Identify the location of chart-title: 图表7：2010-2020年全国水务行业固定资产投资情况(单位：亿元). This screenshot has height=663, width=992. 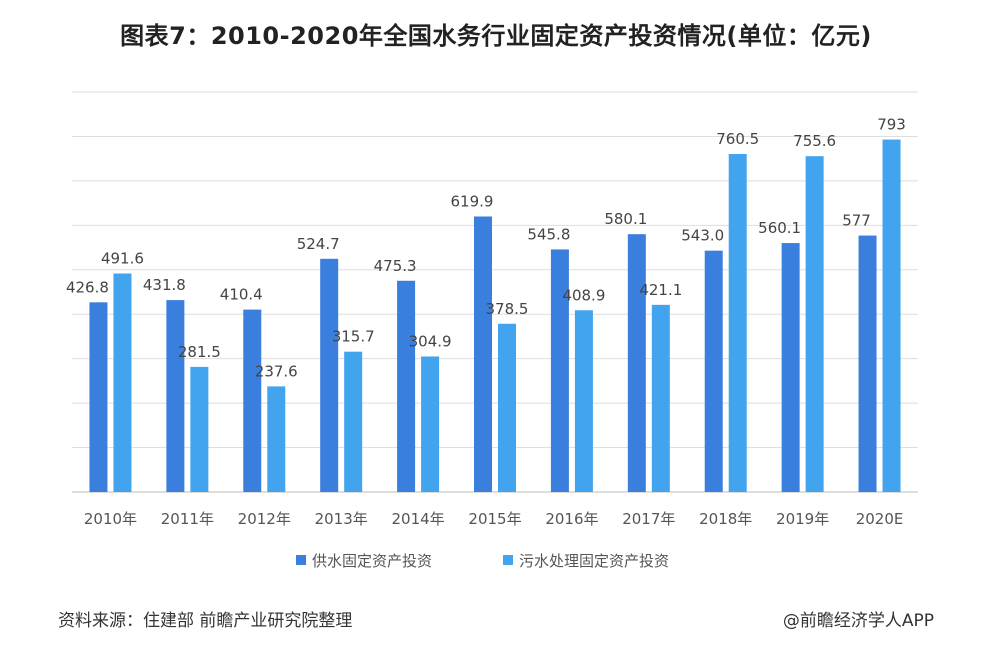
(496, 36).